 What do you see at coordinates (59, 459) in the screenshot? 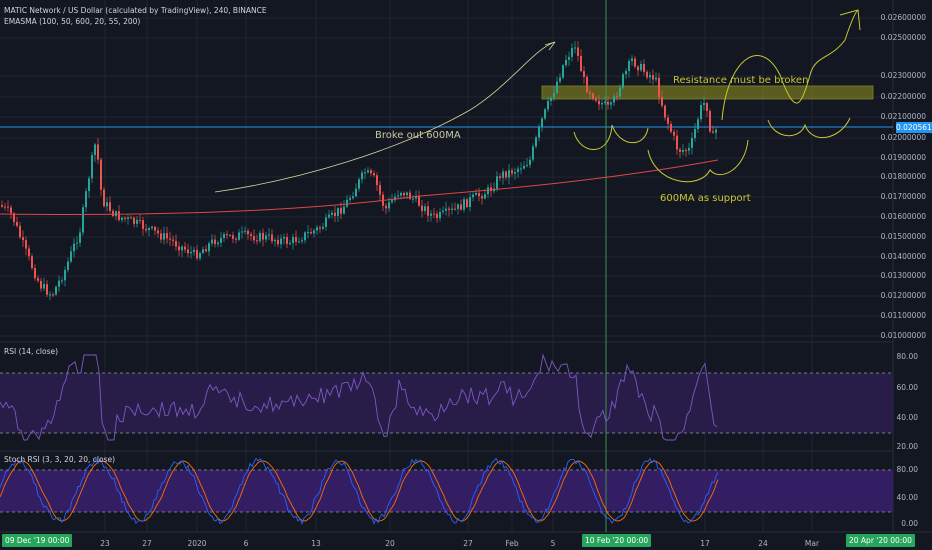
I see `stoch-title: Stoch RSI (3, 3, 20, 20, close)` at bounding box center [59, 459].